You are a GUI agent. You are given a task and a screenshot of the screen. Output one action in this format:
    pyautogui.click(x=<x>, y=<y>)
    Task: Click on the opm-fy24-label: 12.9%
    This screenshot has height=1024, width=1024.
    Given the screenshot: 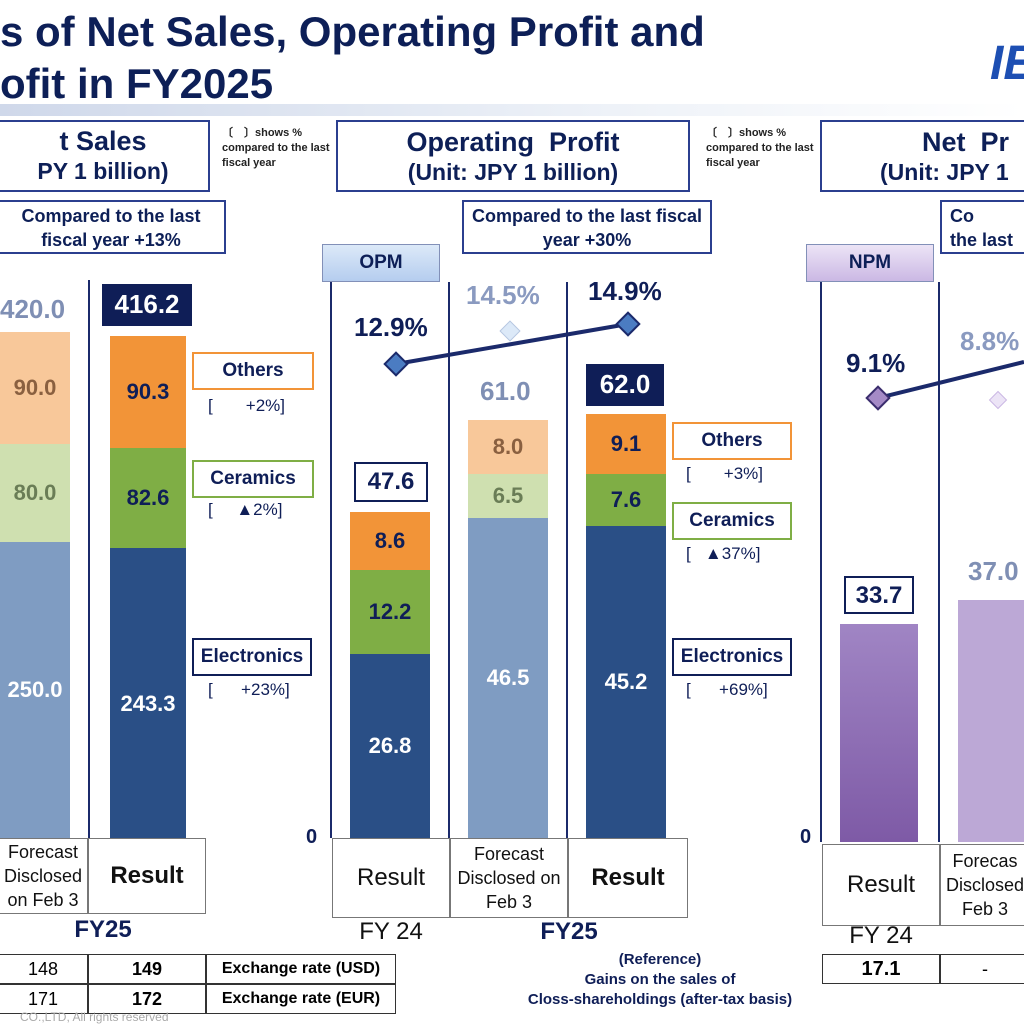 What is the action you would take?
    pyautogui.click(x=391, y=327)
    